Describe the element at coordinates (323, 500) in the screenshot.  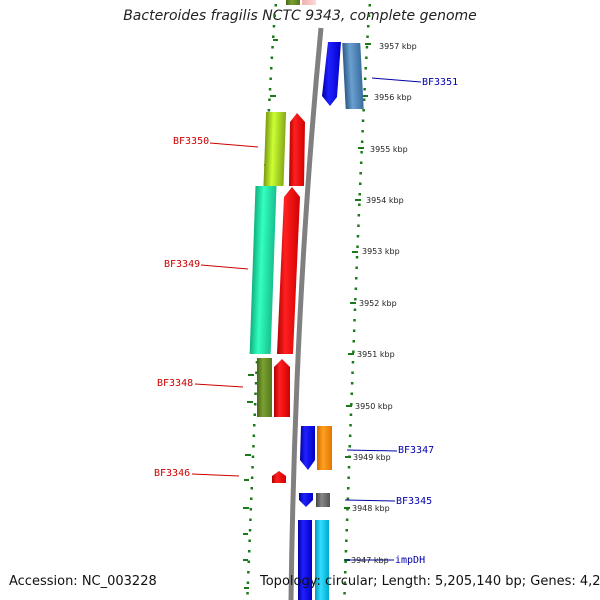
I see `cog-bar-bf3345` at that location.